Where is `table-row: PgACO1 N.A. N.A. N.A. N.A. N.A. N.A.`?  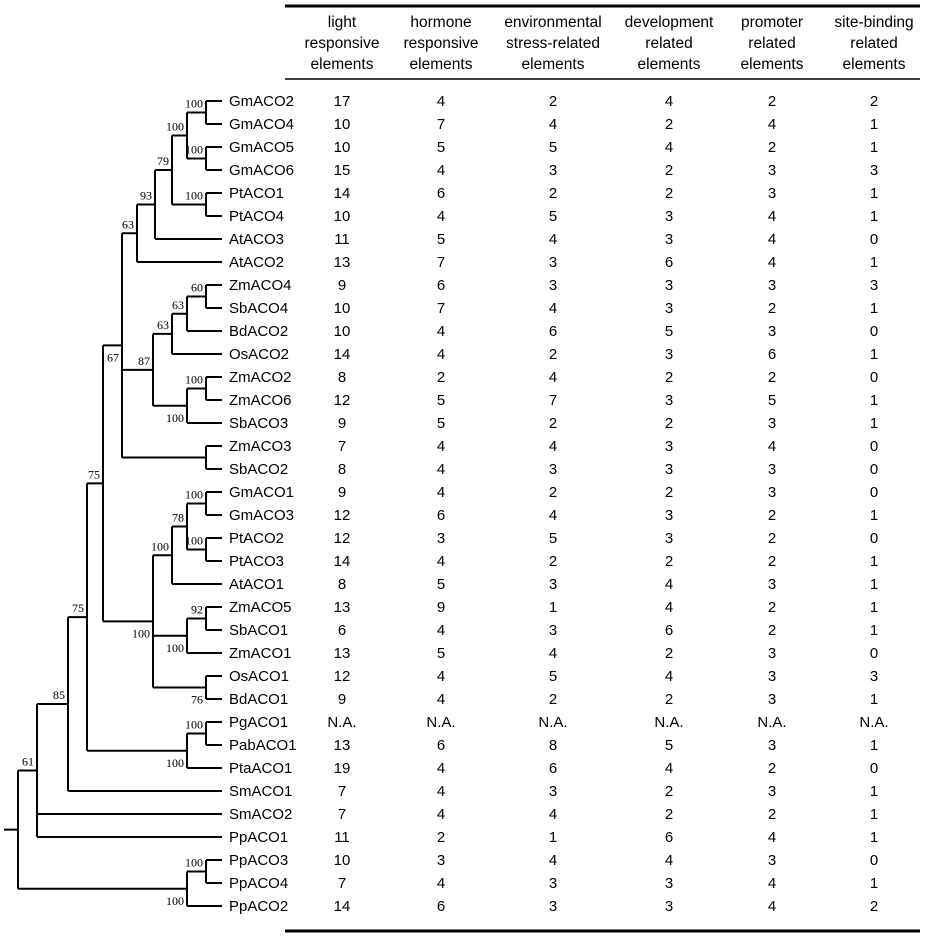 table-row: PgACO1 N.A. N.A. N.A. N.A. N.A. N.A. is located at coordinates (559, 722).